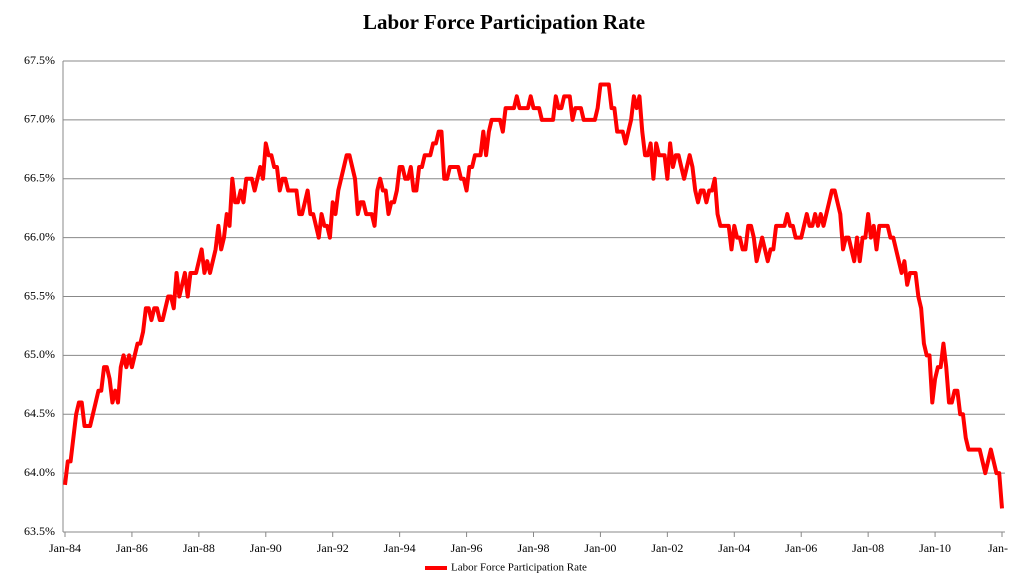  I want to click on x-tick-label: Jan-08, so click(868, 548).